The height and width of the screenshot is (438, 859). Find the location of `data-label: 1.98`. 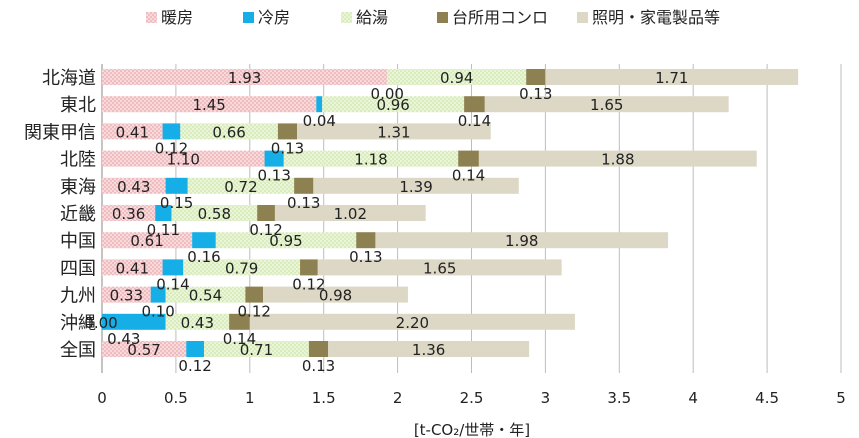

data-label: 1.98 is located at coordinates (521, 241).